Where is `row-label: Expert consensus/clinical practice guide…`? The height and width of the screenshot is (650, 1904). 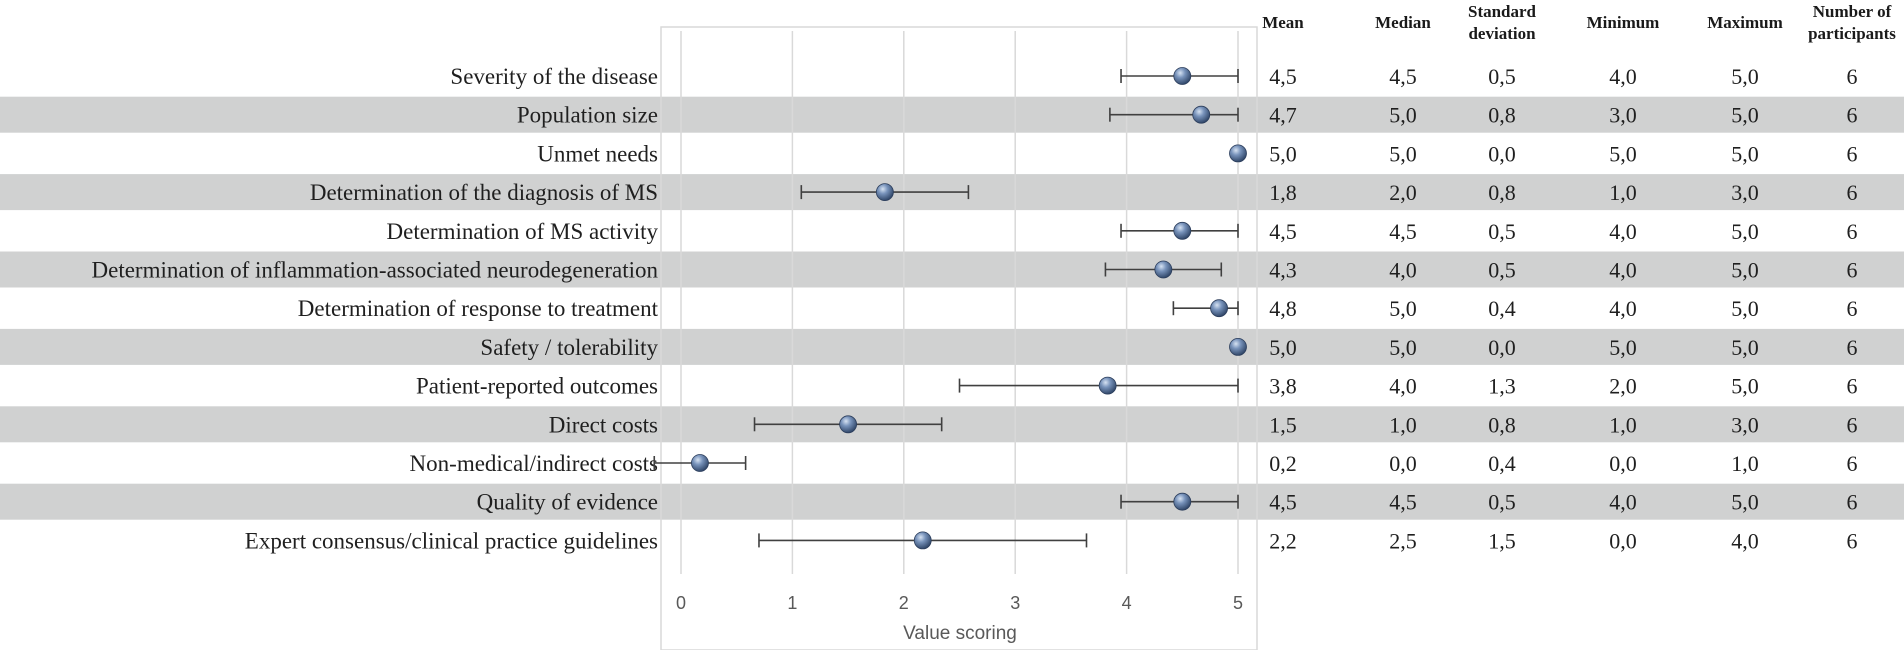
row-label: Expert consensus/clinical practice guide… is located at coordinates (451, 540).